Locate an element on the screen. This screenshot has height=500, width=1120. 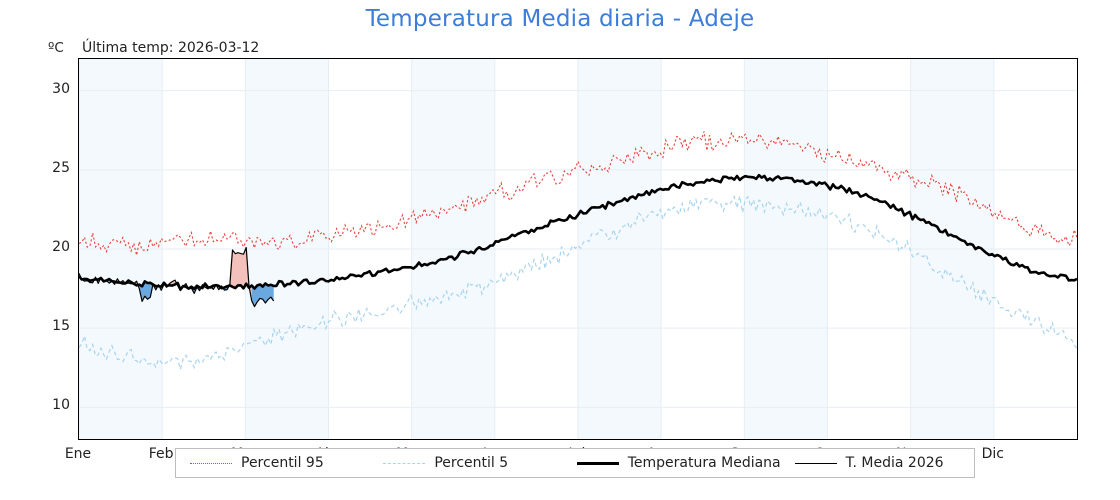
series-t-media-2026 is located at coordinates (177, 277).